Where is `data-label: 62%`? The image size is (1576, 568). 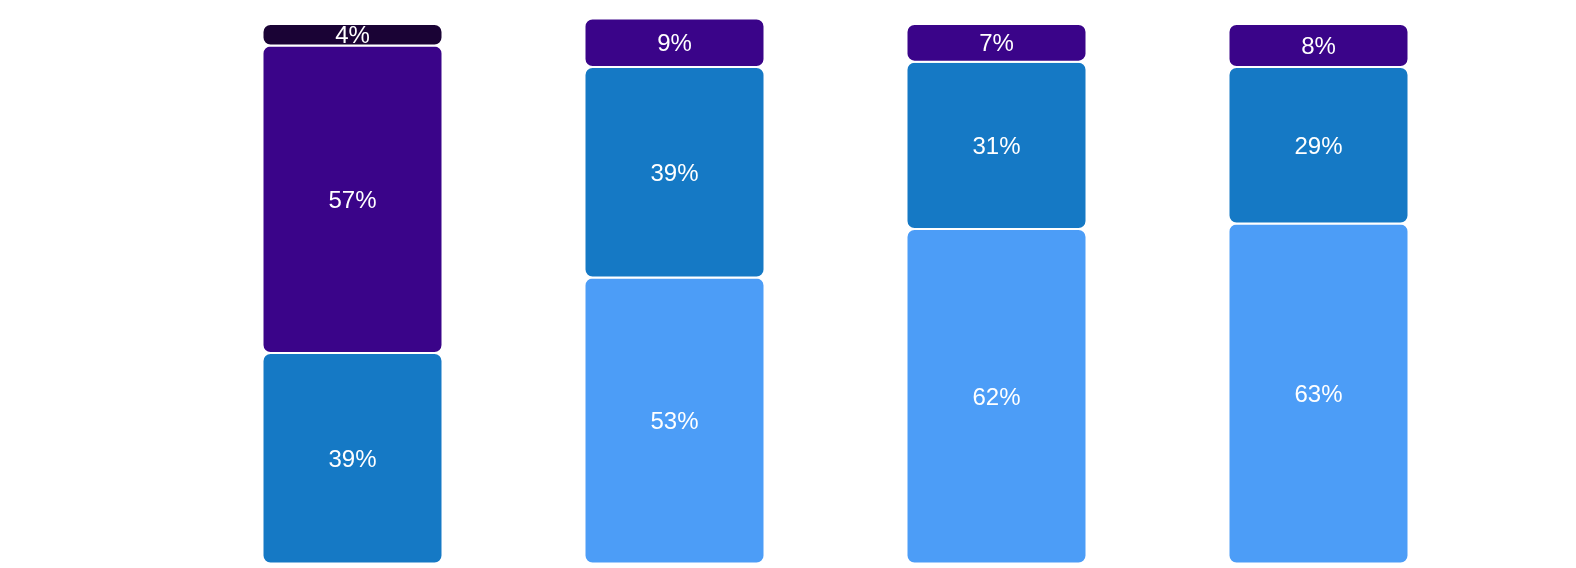 data-label: 62% is located at coordinates (996, 396).